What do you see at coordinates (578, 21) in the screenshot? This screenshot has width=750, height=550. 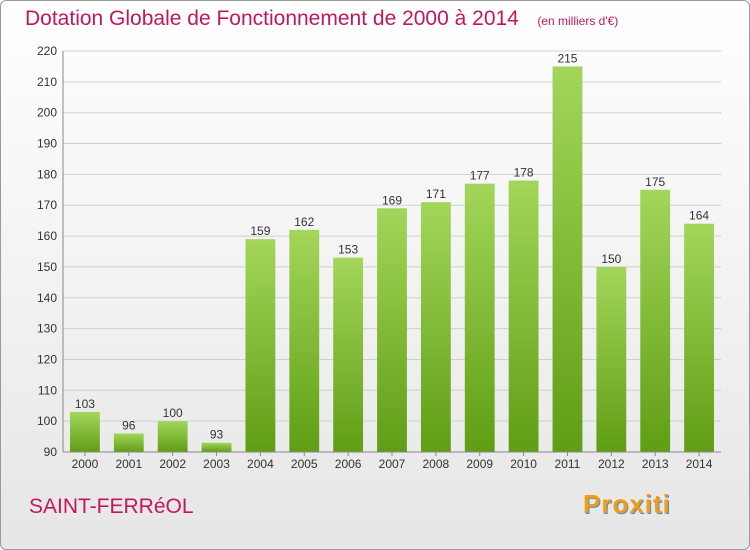 I see `chart-subtitle: (en milliers d'€)` at bounding box center [578, 21].